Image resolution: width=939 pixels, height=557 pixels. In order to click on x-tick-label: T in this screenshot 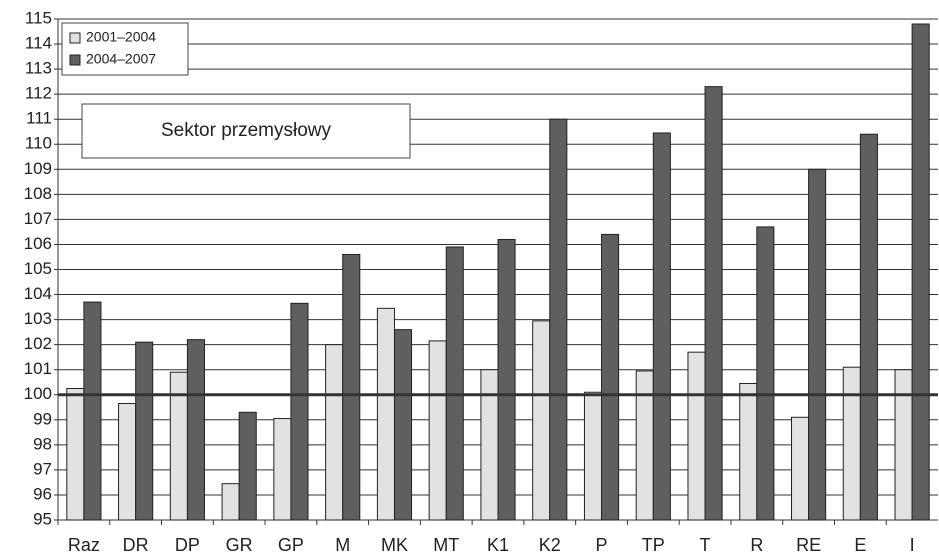, I will do `click(705, 545)`.